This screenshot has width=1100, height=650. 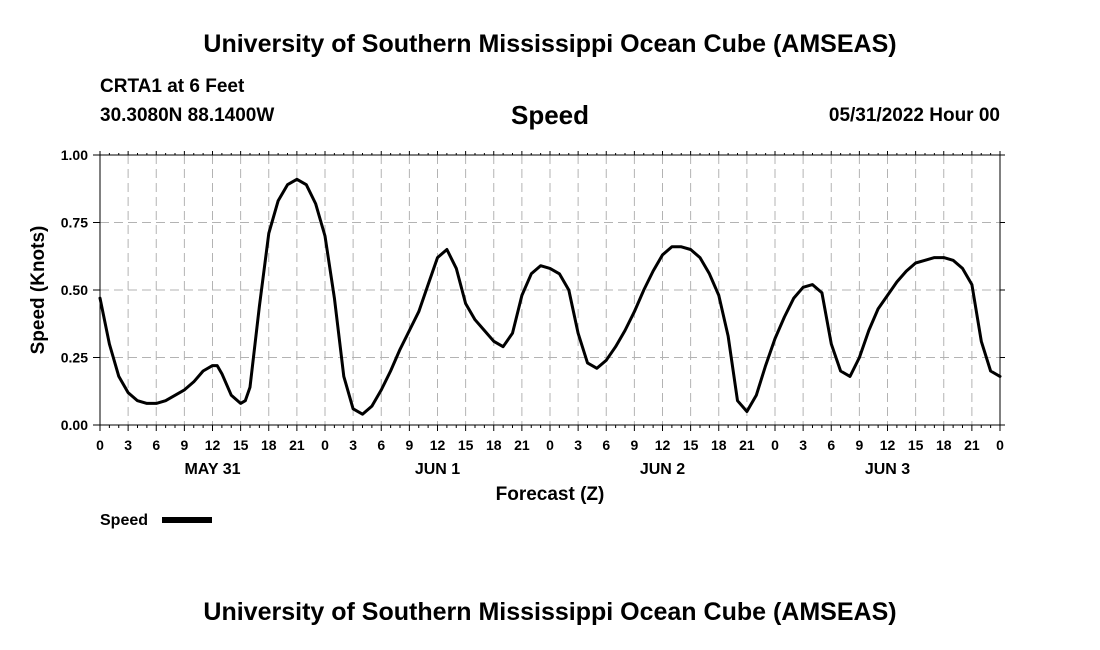 What do you see at coordinates (547, 469) in the screenshot?
I see `day-labels: MAY 31 JUN 1 JUN 2 JUN 3` at bounding box center [547, 469].